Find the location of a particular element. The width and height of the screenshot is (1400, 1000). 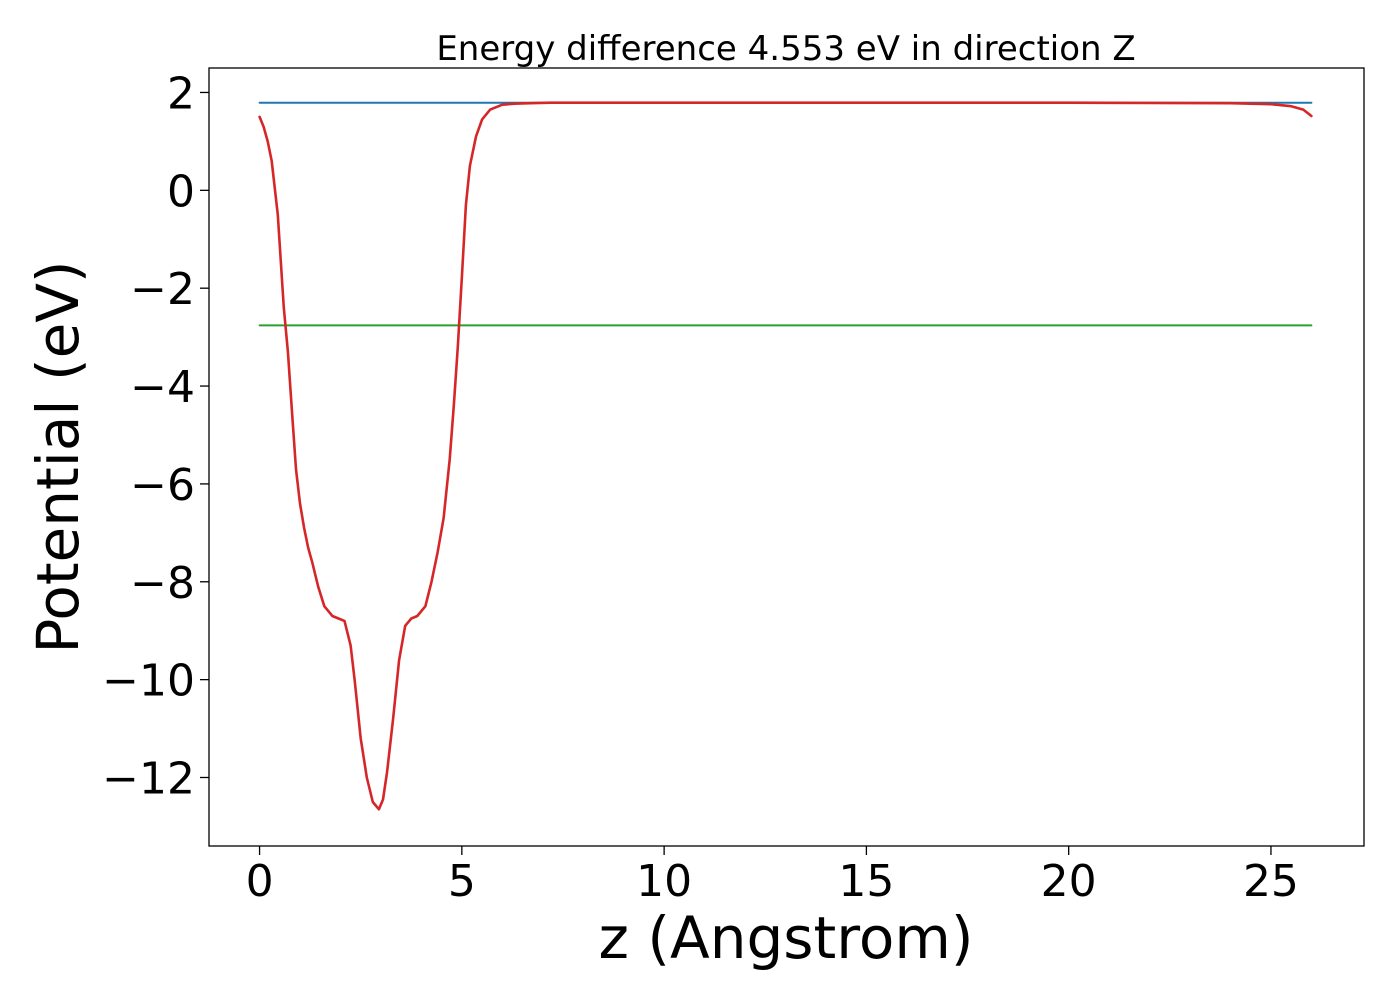

x-tick-label: 20 is located at coordinates (1069, 881).